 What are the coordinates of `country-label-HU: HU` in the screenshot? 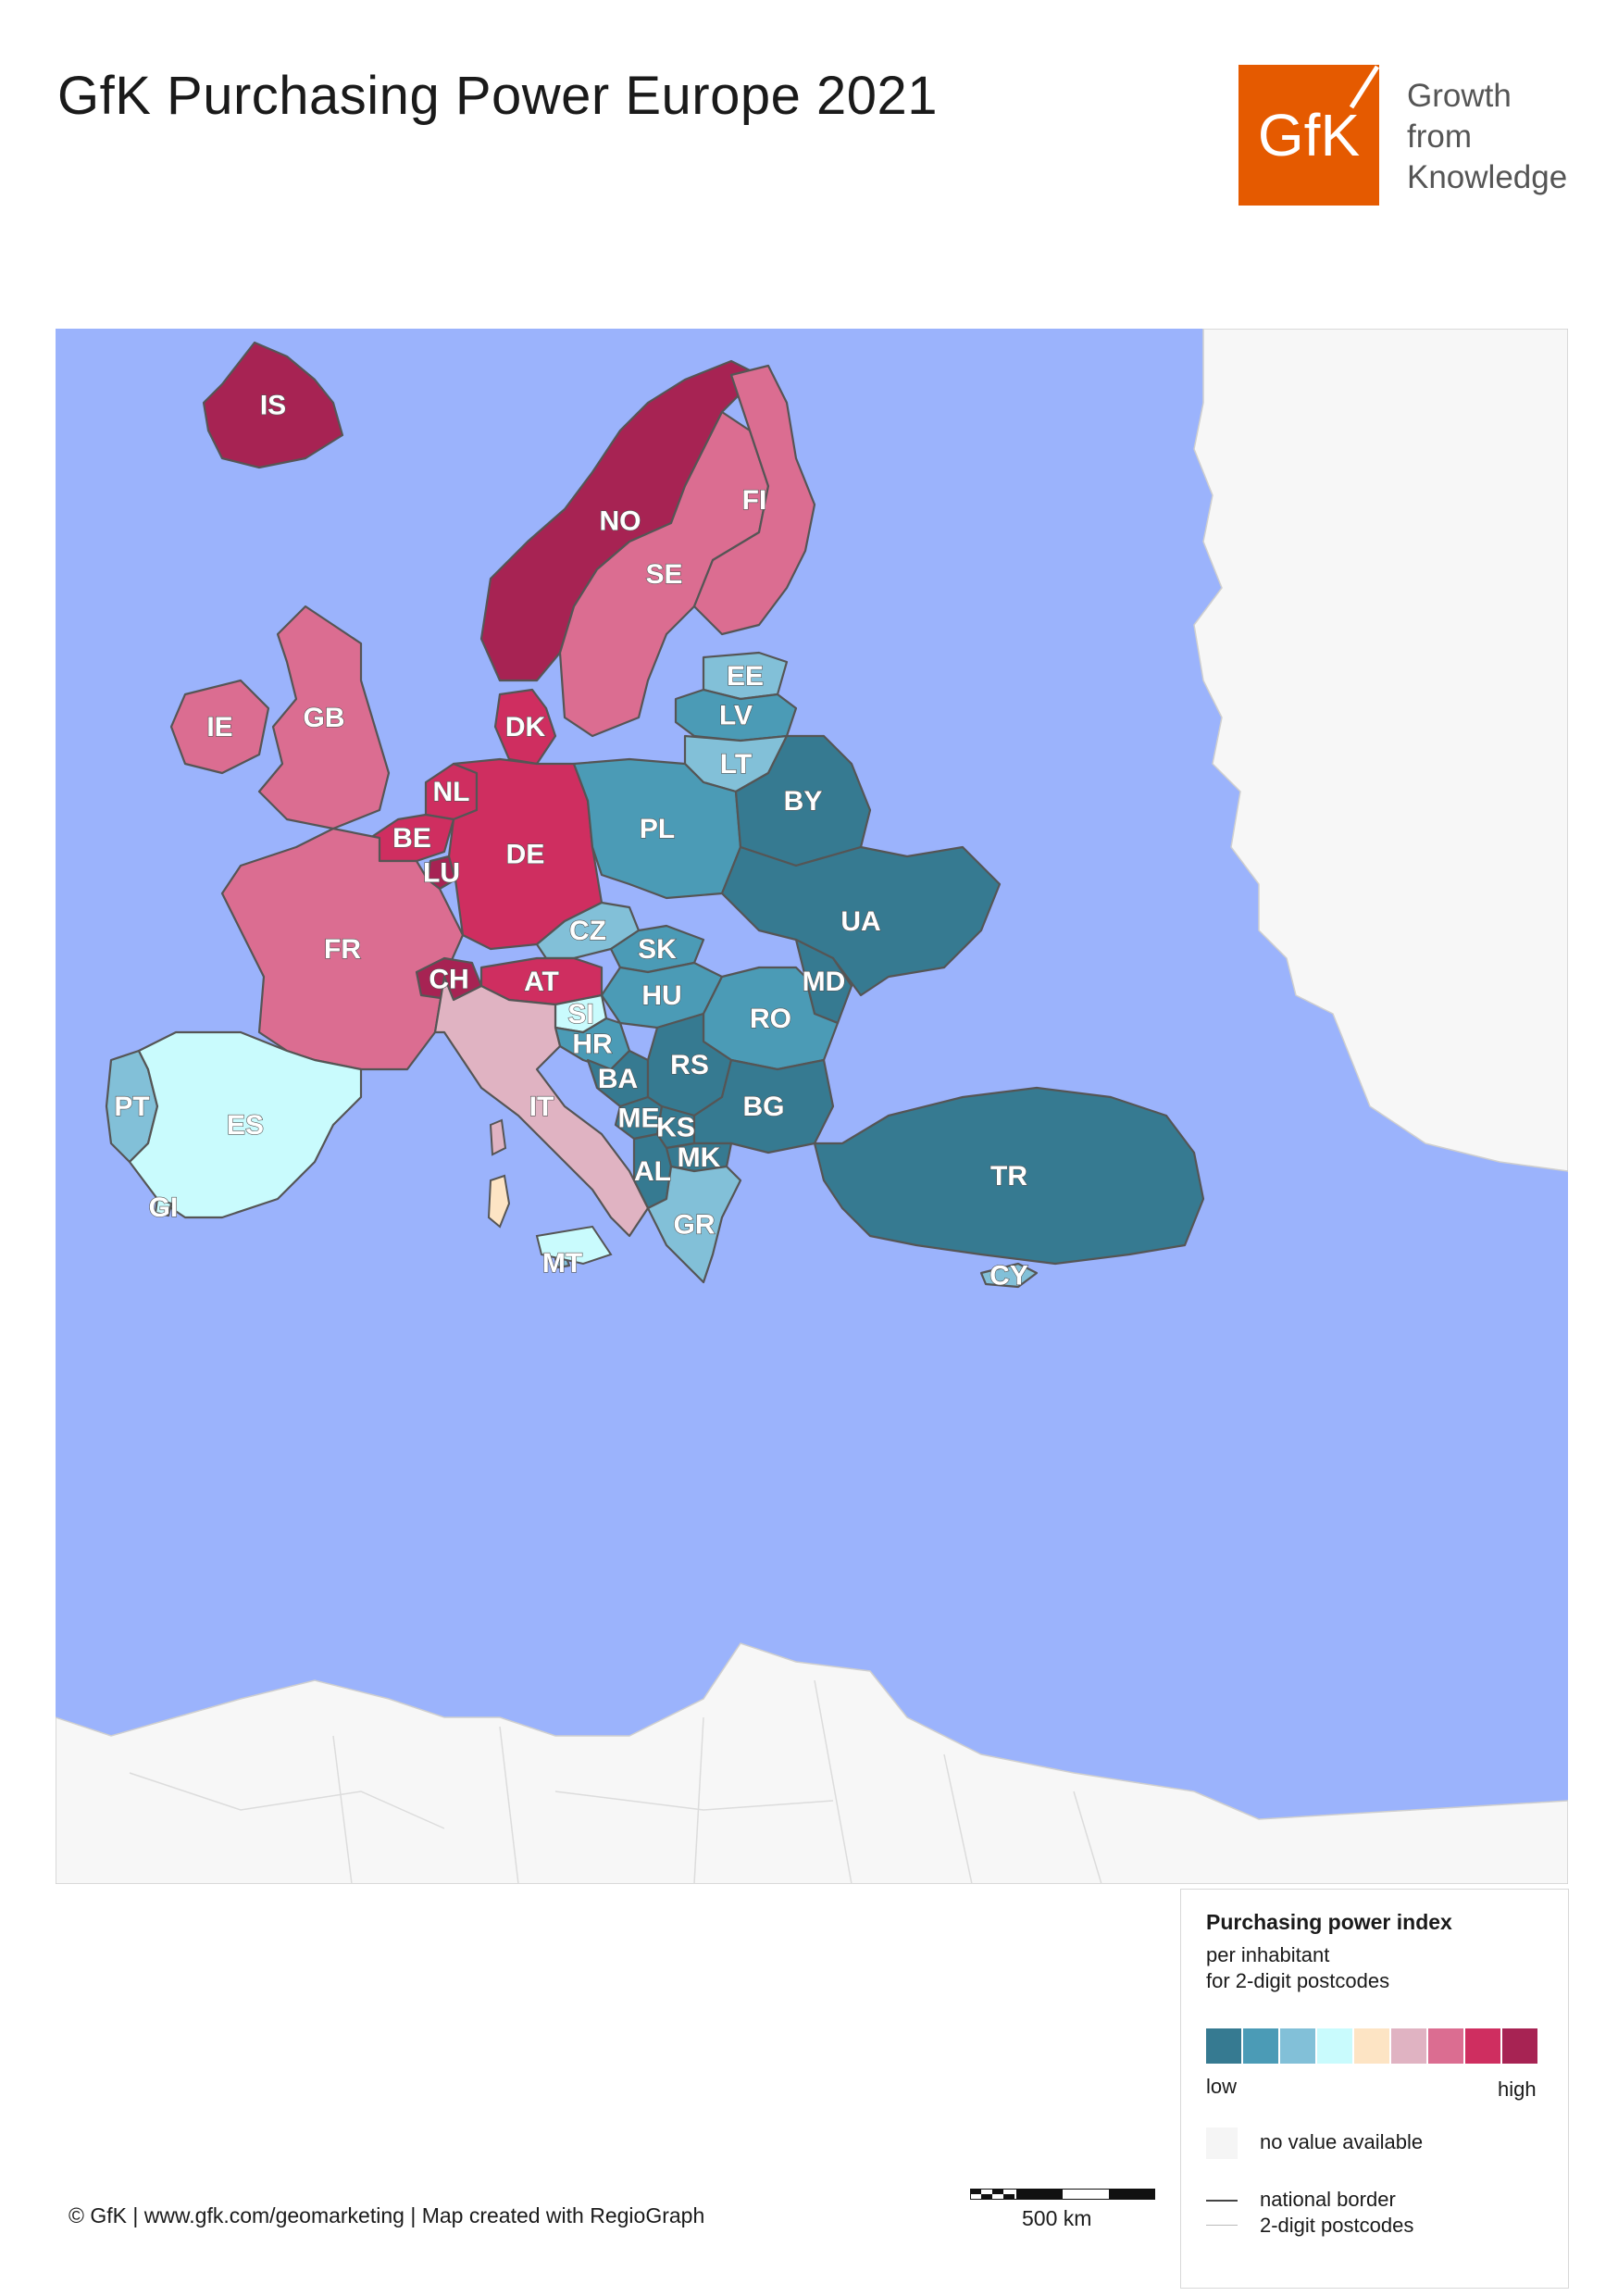 It's located at (661, 995).